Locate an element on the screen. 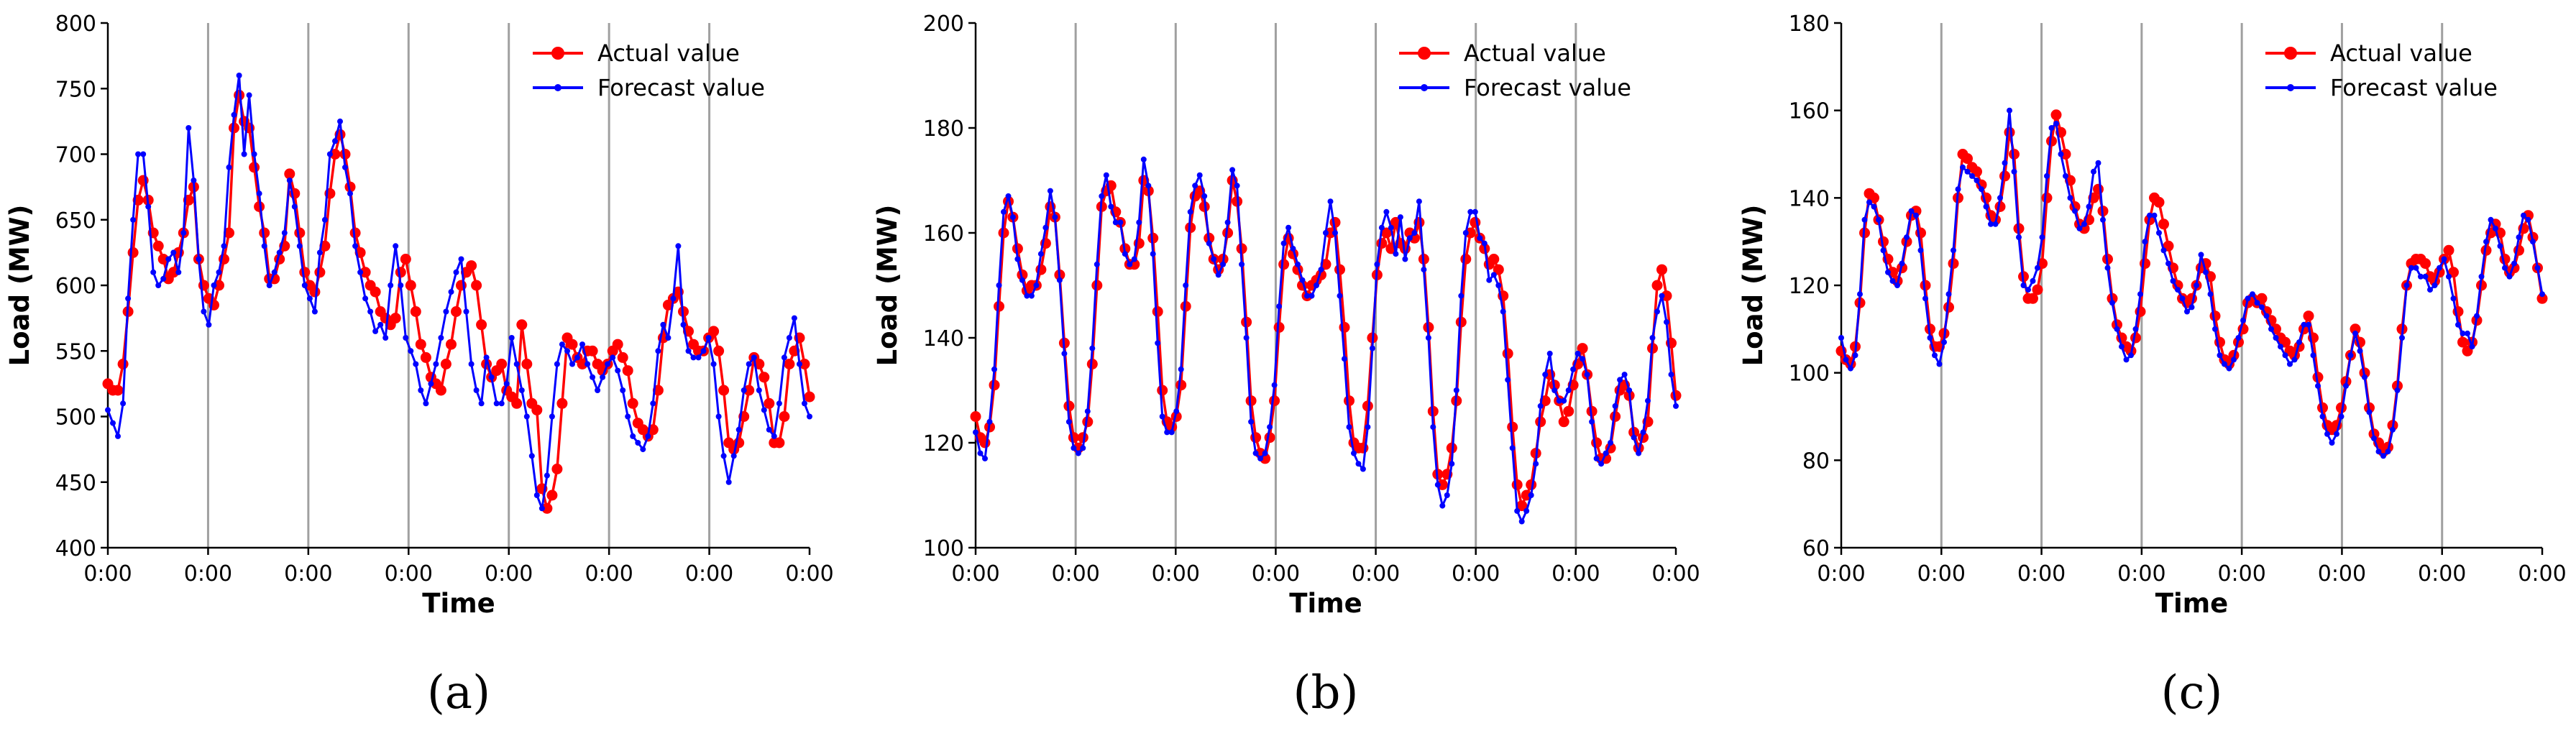 This screenshot has width=2576, height=731. y-tick-label: 800 is located at coordinates (75, 24).